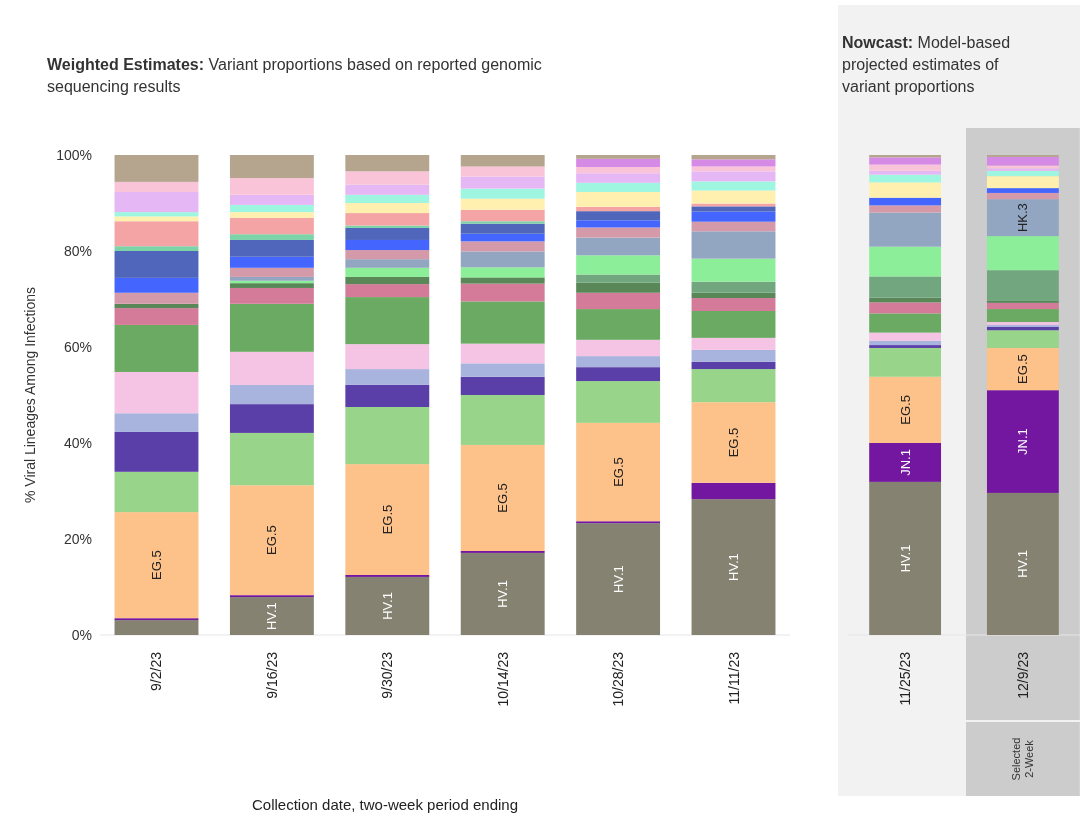 The height and width of the screenshot is (826, 1080). Describe the element at coordinates (905, 678) in the screenshot. I see `x-tick-label: 11/25/23` at that location.